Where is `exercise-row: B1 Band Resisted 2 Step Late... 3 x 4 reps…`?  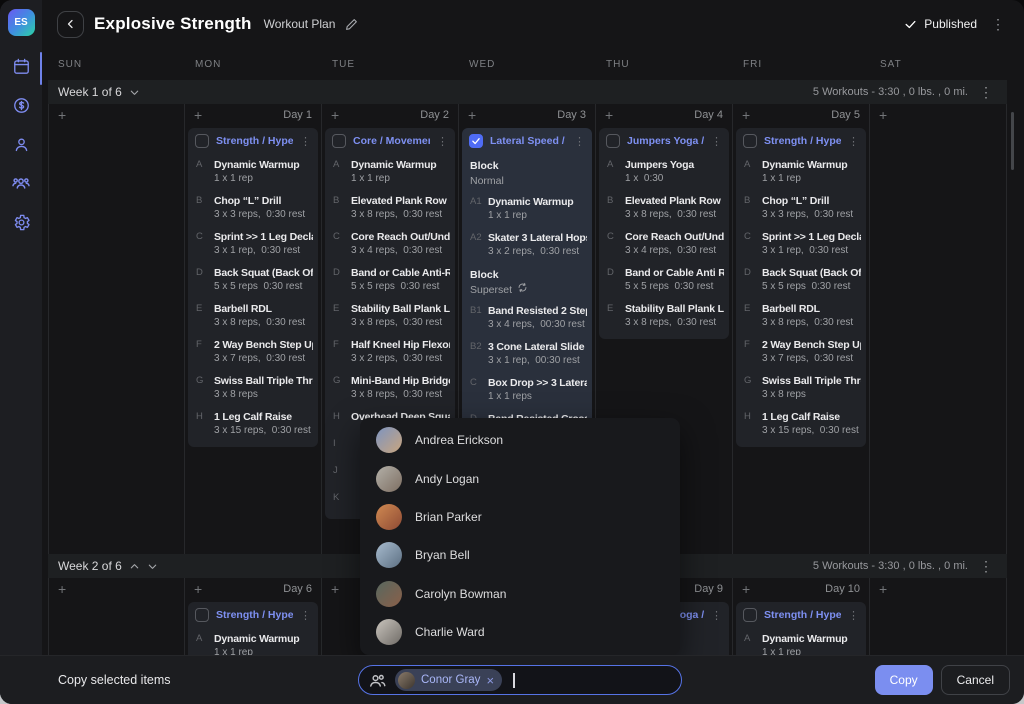
exercise-row: B1 Band Resisted 2 Step Late... 3 x 4 reps… is located at coordinates (527, 318).